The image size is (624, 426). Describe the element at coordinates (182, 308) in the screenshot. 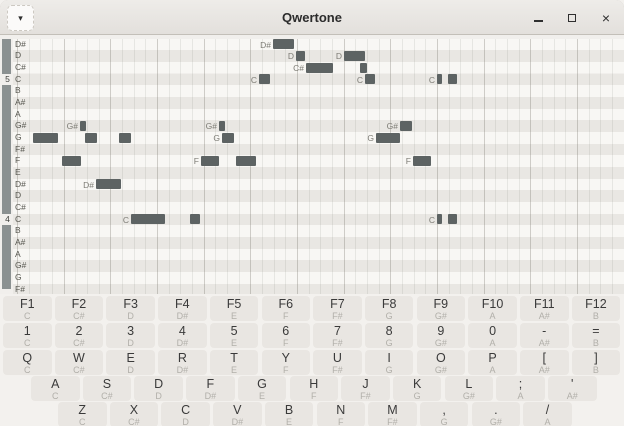

I see `key-f4: F4 D#` at that location.